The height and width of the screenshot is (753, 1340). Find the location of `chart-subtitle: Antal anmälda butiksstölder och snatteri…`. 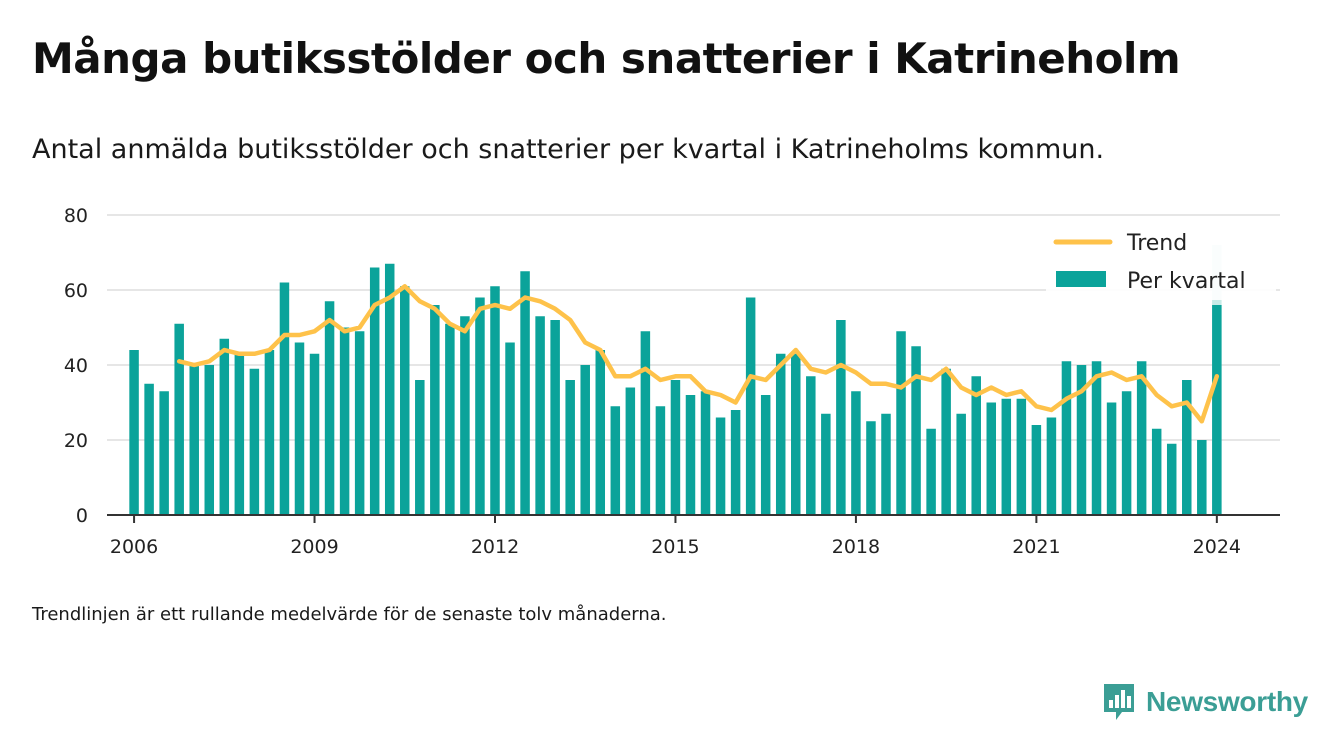

chart-subtitle: Antal anmälda butiksstölder och snatteri… is located at coordinates (568, 149).